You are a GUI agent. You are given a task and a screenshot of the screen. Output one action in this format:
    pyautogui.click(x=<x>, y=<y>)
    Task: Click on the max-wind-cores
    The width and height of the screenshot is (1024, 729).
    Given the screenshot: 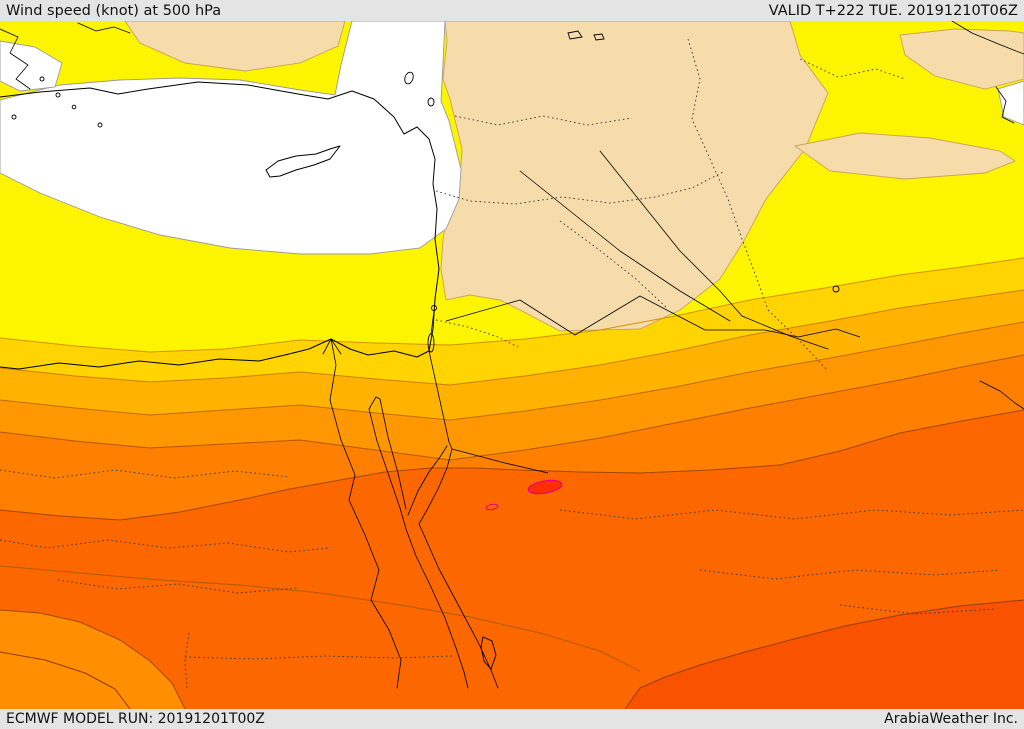 What is the action you would take?
    pyautogui.click(x=524, y=495)
    